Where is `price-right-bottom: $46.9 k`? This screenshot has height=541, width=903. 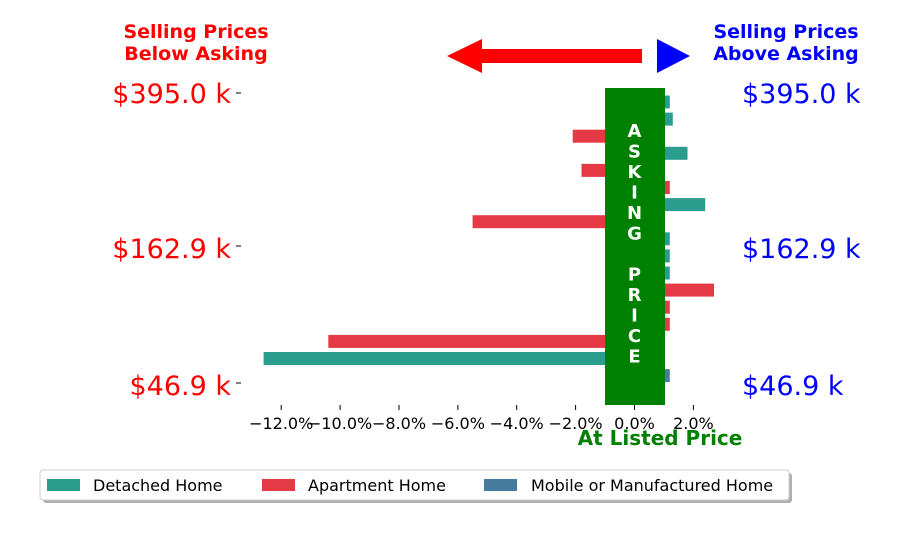 price-right-bottom: $46.9 k is located at coordinates (793, 386).